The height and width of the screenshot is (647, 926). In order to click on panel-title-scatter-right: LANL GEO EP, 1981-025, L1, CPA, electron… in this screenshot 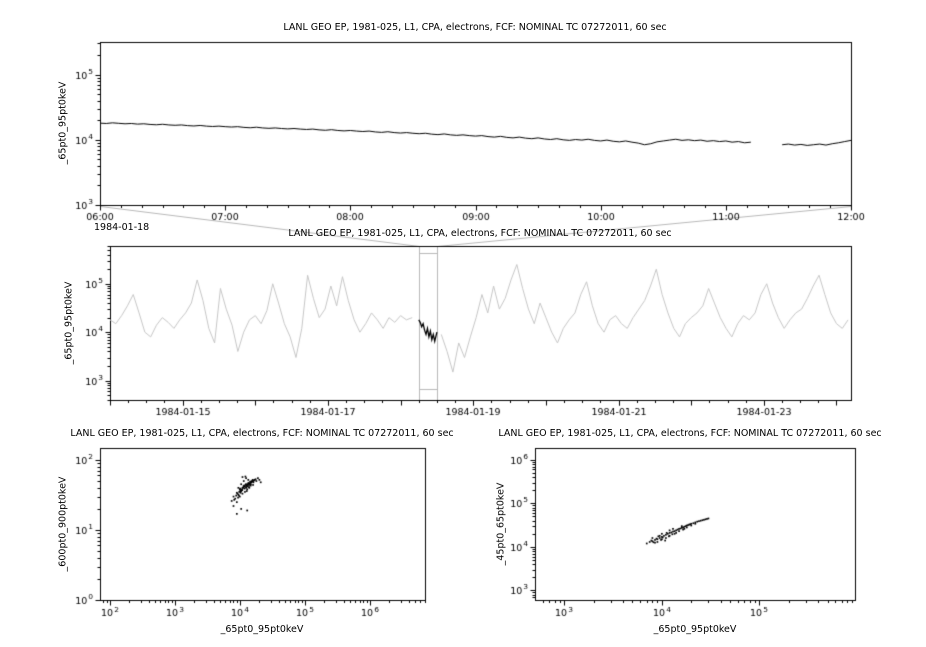, I will do `click(690, 433)`.